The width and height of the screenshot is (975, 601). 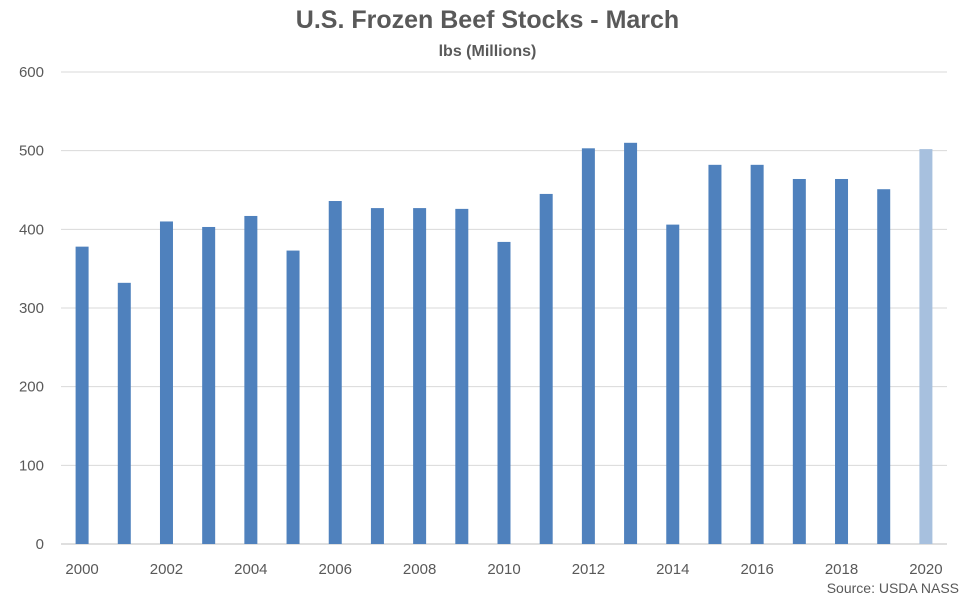 What do you see at coordinates (31, 465) in the screenshot?
I see `y-tick-label: 100` at bounding box center [31, 465].